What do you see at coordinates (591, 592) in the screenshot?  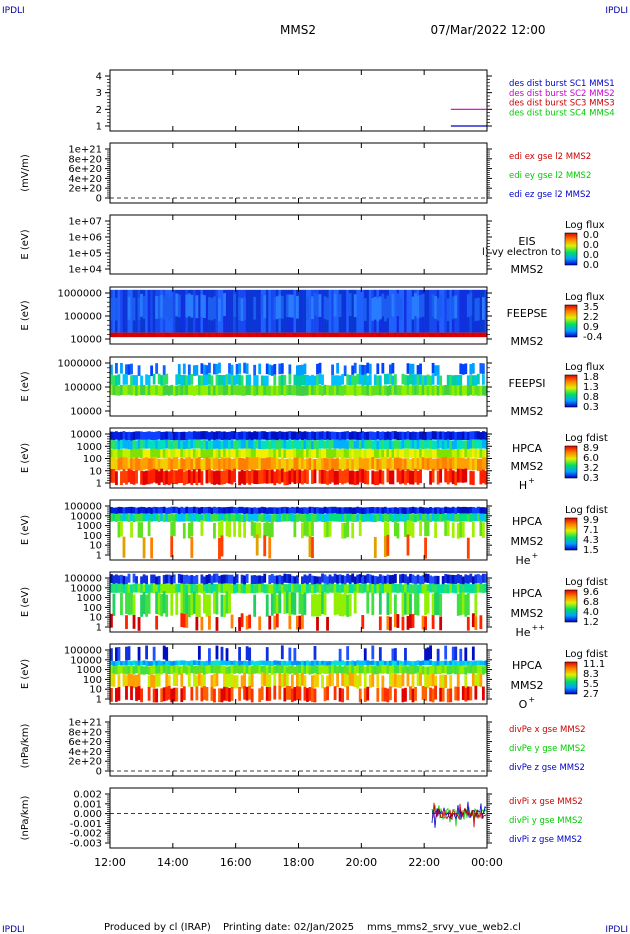 I see `colorbar-tick-label: 9.6` at bounding box center [591, 592].